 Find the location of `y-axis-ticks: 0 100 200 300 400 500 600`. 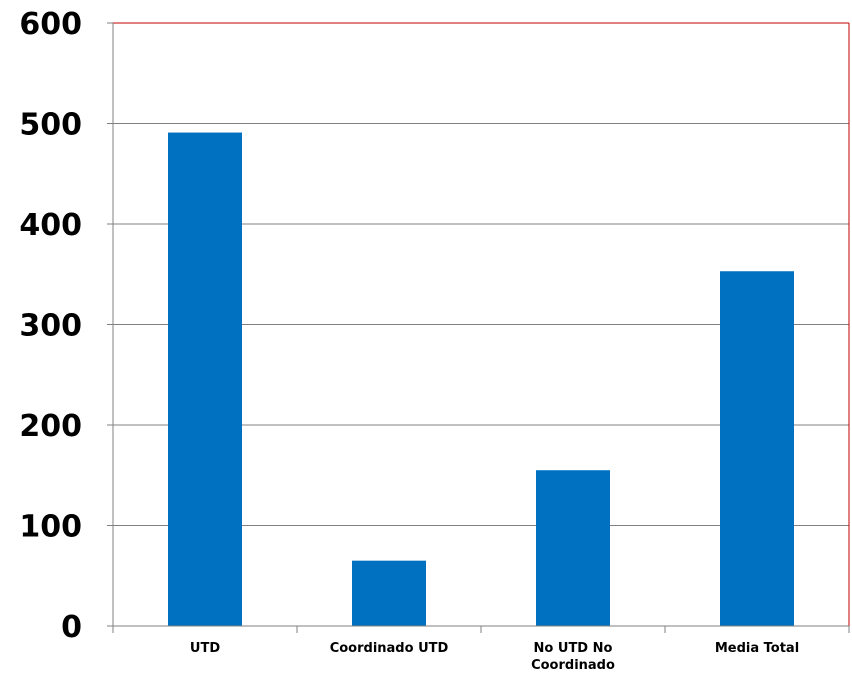

y-axis-ticks: 0 100 200 300 400 500 600 is located at coordinates (66, 326).